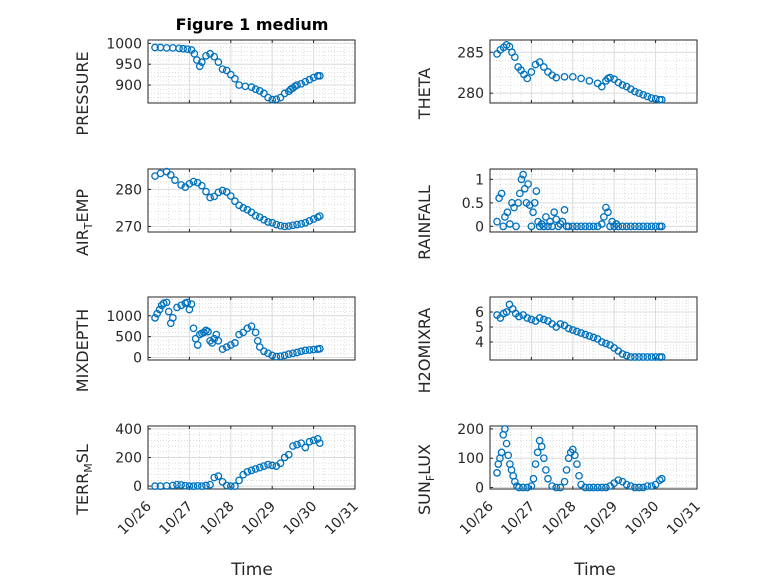 The width and height of the screenshot is (778, 583). What do you see at coordinates (470, 459) in the screenshot?
I see `y-tick-label: 100` at bounding box center [470, 459].